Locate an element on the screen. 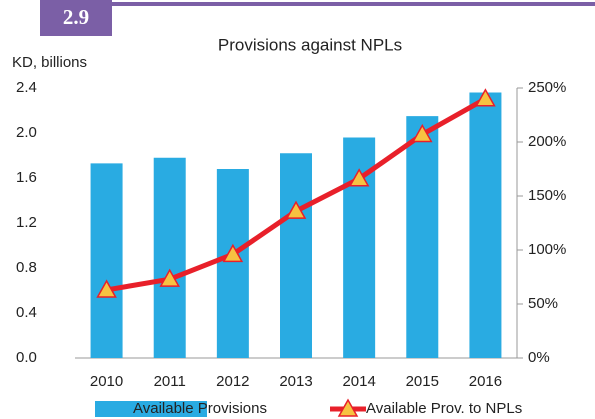 The height and width of the screenshot is (419, 595). y2-tick-label: 250% is located at coordinates (547, 87).